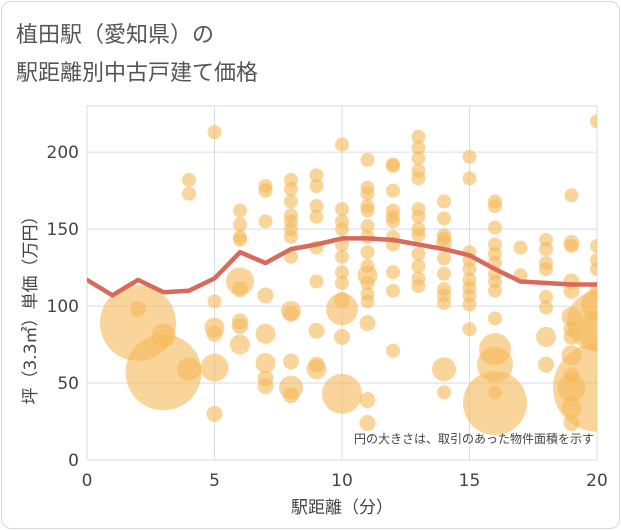 This screenshot has height=530, width=621. What do you see at coordinates (31, 305) in the screenshot?
I see `y-axis-label: 坪（3.3㎡）単価（万円）` at bounding box center [31, 305].